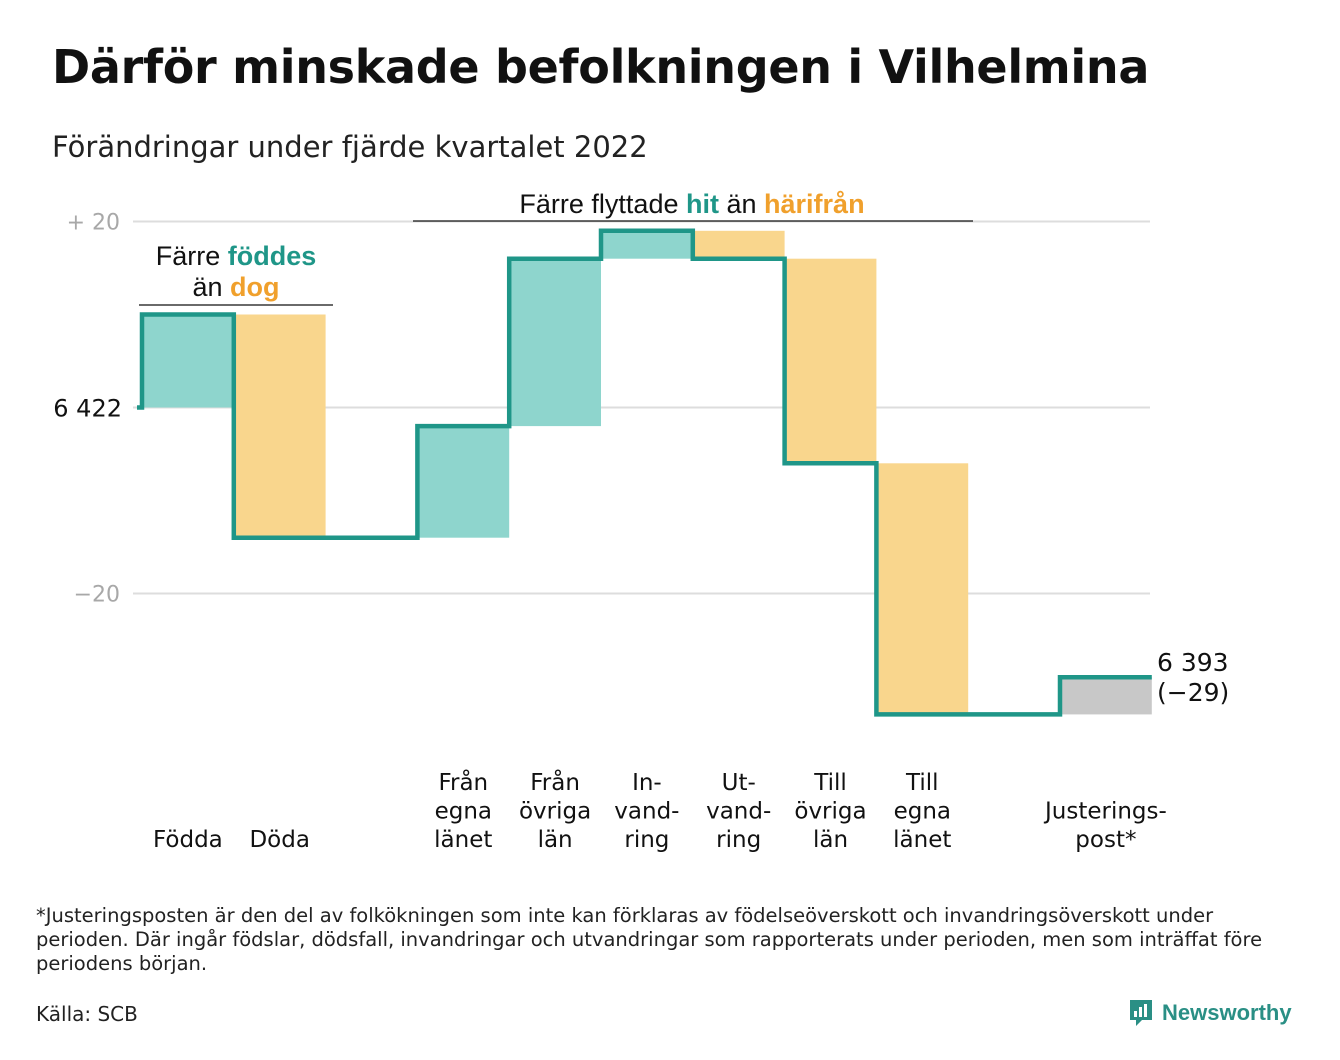  I want to click on start-value-label: 6 422, so click(87, 409).